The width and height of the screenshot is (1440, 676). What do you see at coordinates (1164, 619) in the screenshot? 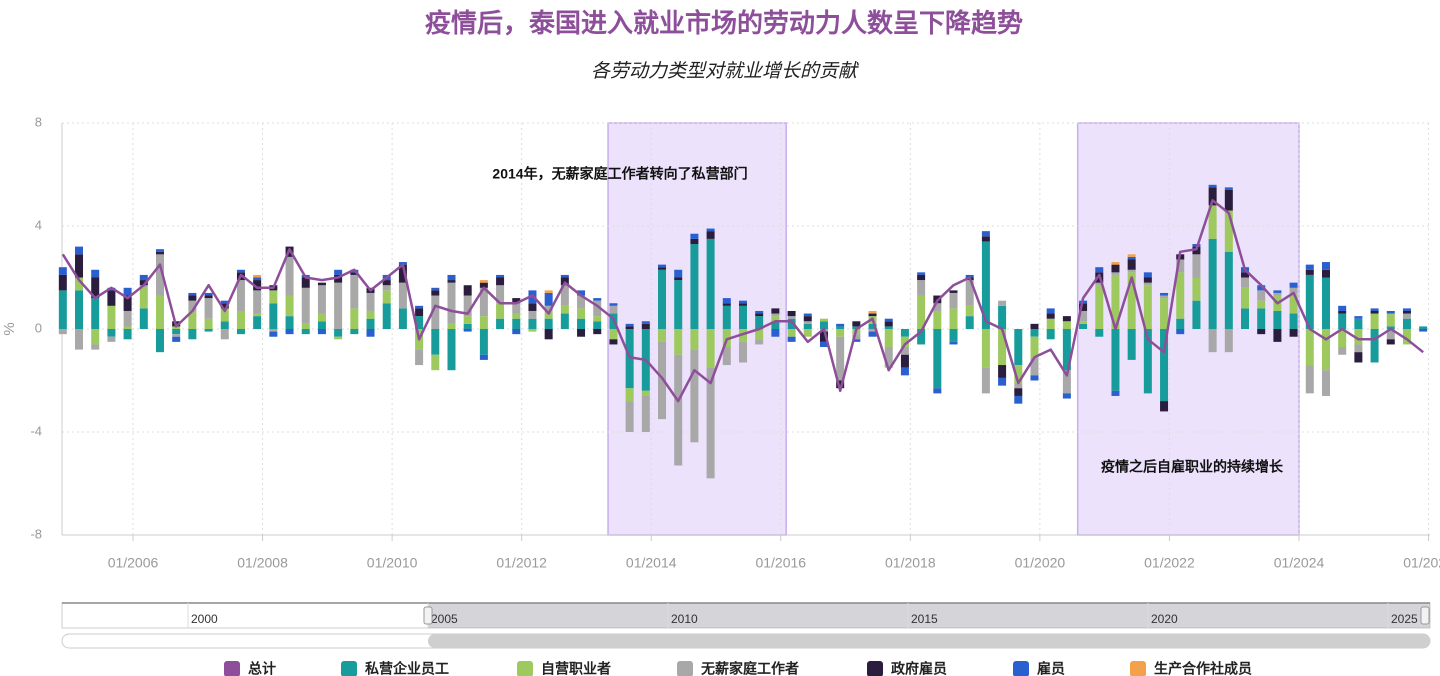
I see `navigator-tick-label: 2020` at bounding box center [1164, 619].